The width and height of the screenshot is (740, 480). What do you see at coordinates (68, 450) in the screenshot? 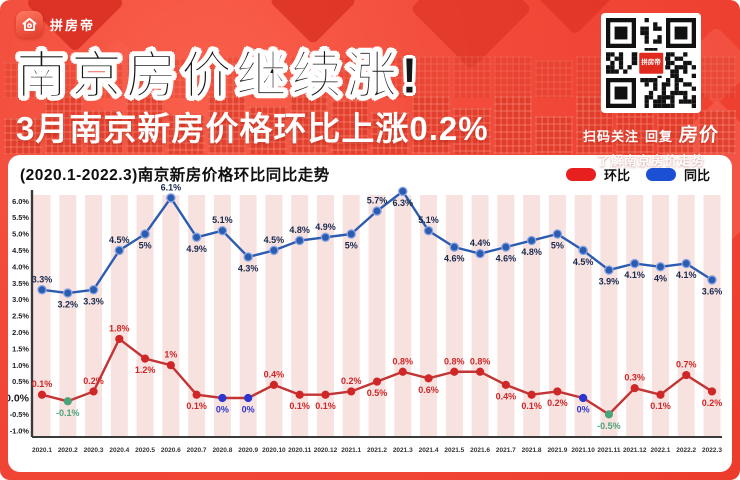
I see `svg-text: 2020.2` at bounding box center [68, 450].